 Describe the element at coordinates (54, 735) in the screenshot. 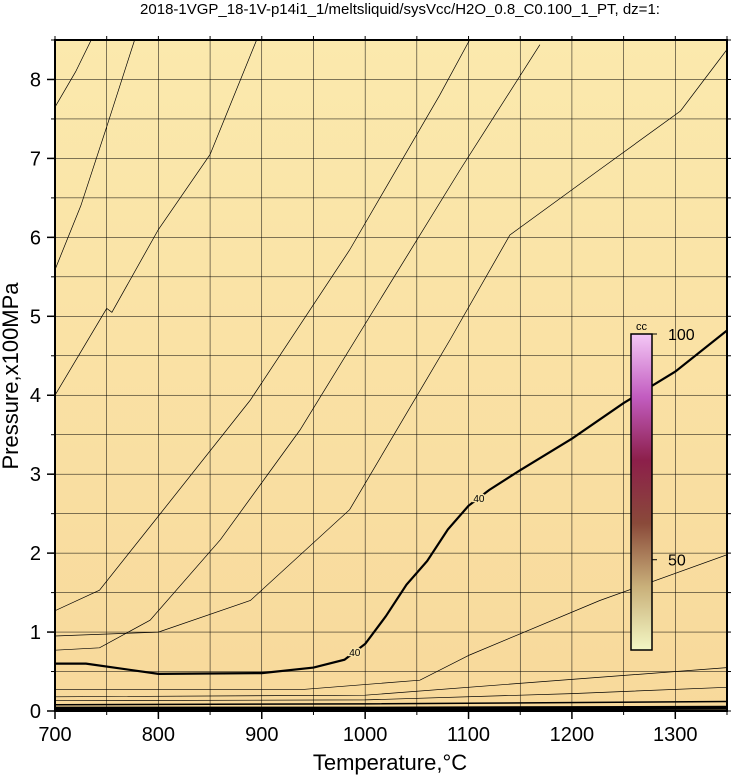

I see `x-tick-label: 700` at that location.